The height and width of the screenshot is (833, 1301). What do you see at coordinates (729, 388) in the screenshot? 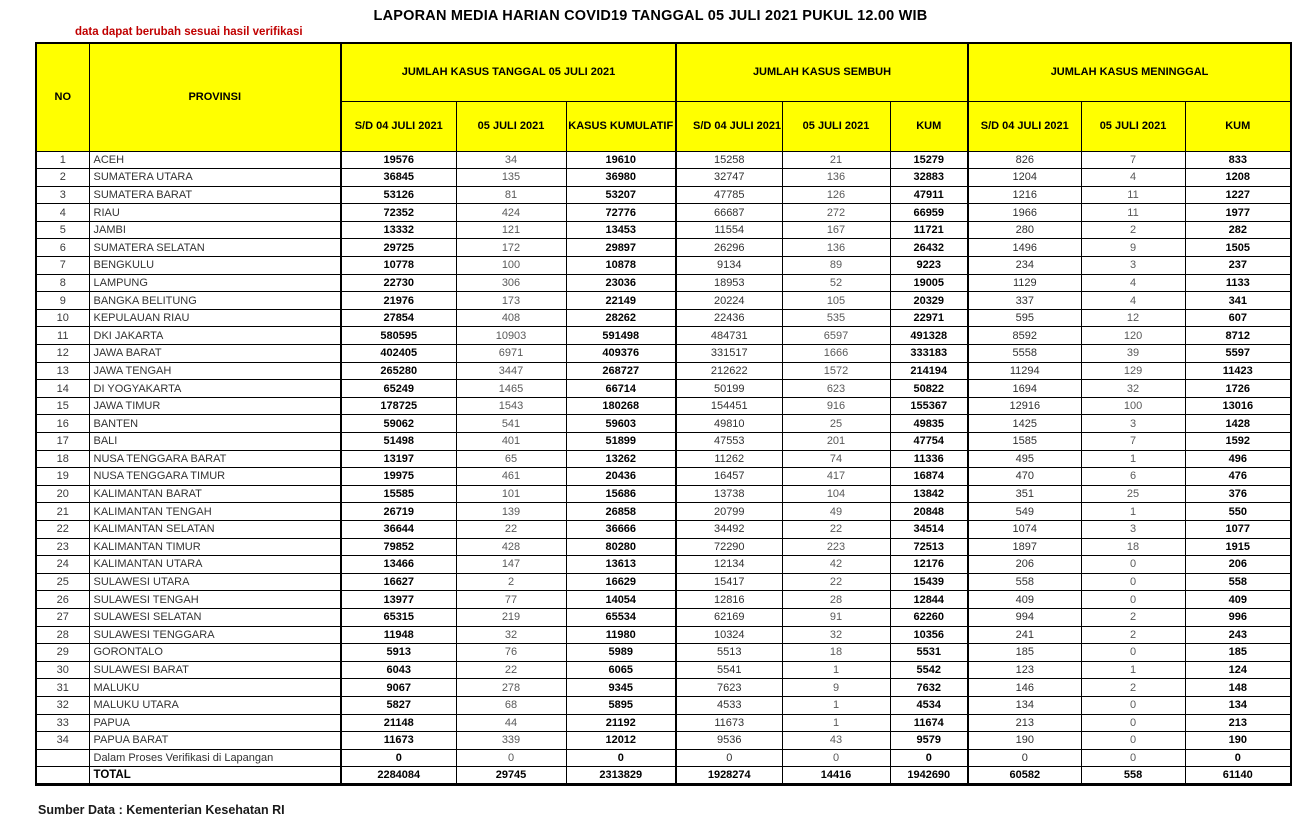
I see `cell-value: 50199` at bounding box center [729, 388].